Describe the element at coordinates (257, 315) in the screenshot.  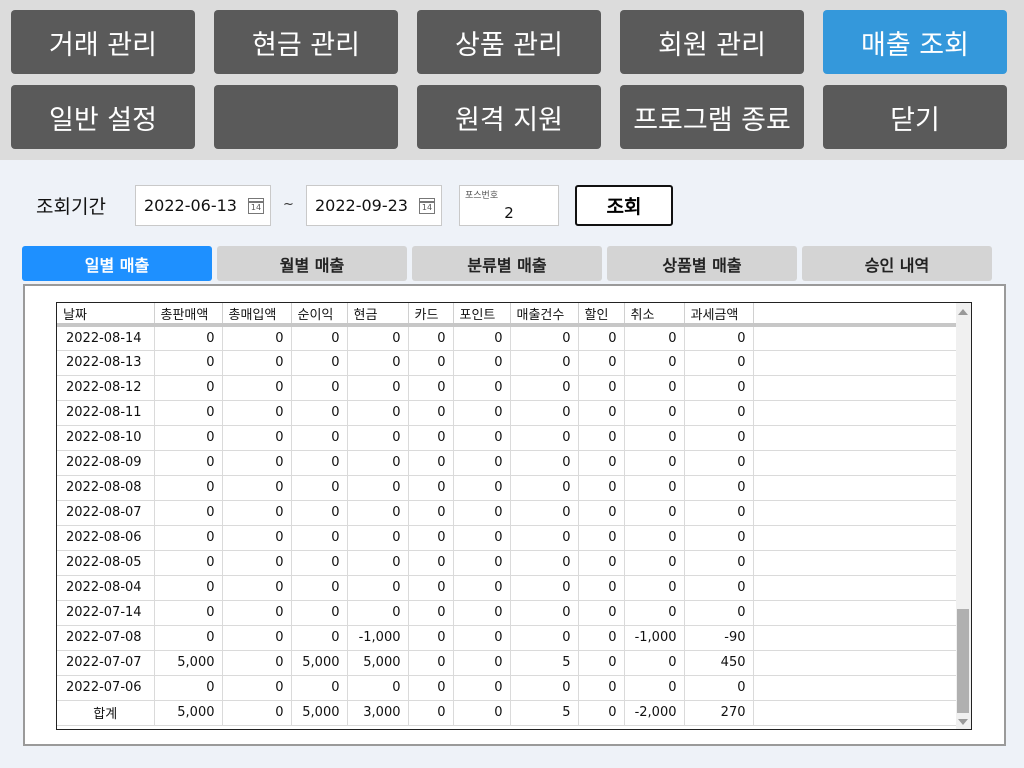
I see `column-header: 총매입액` at that location.